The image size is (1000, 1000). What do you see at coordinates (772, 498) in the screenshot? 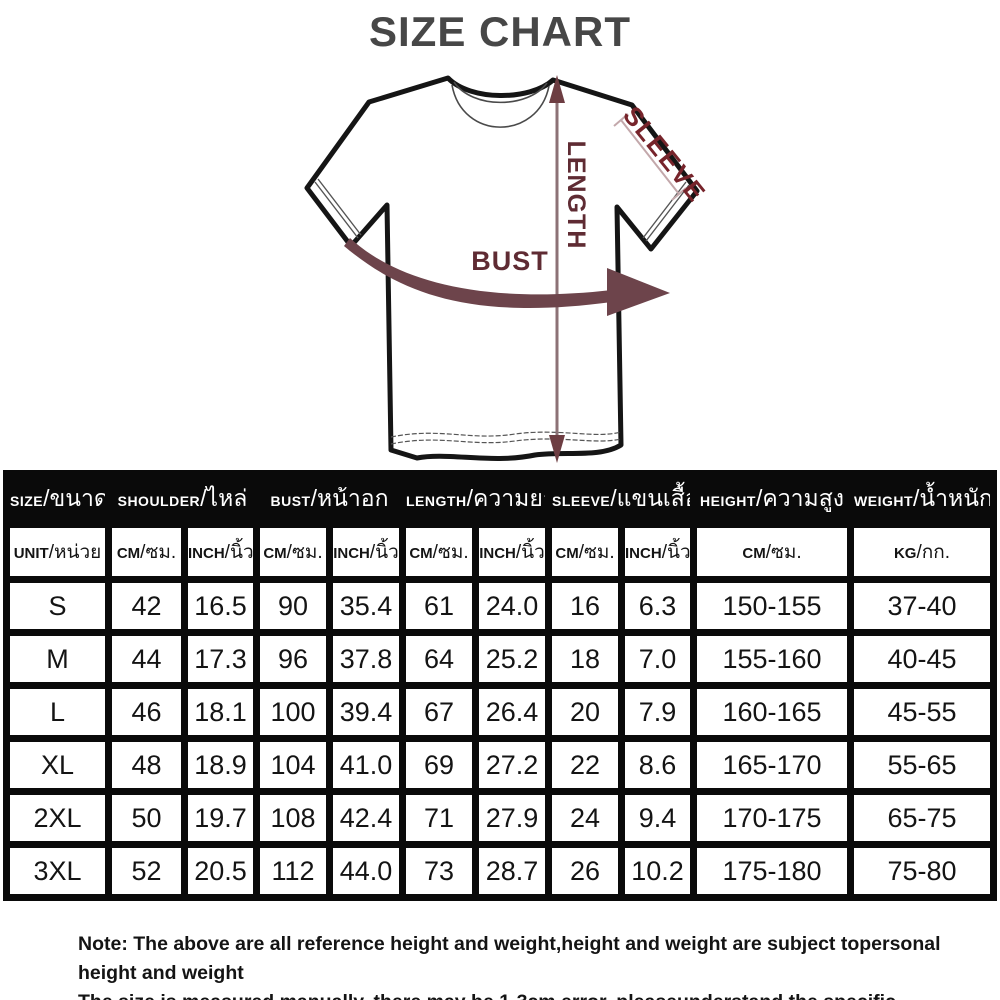
I see `col-header-height: HEIGHT/ความสูง` at bounding box center [772, 498].